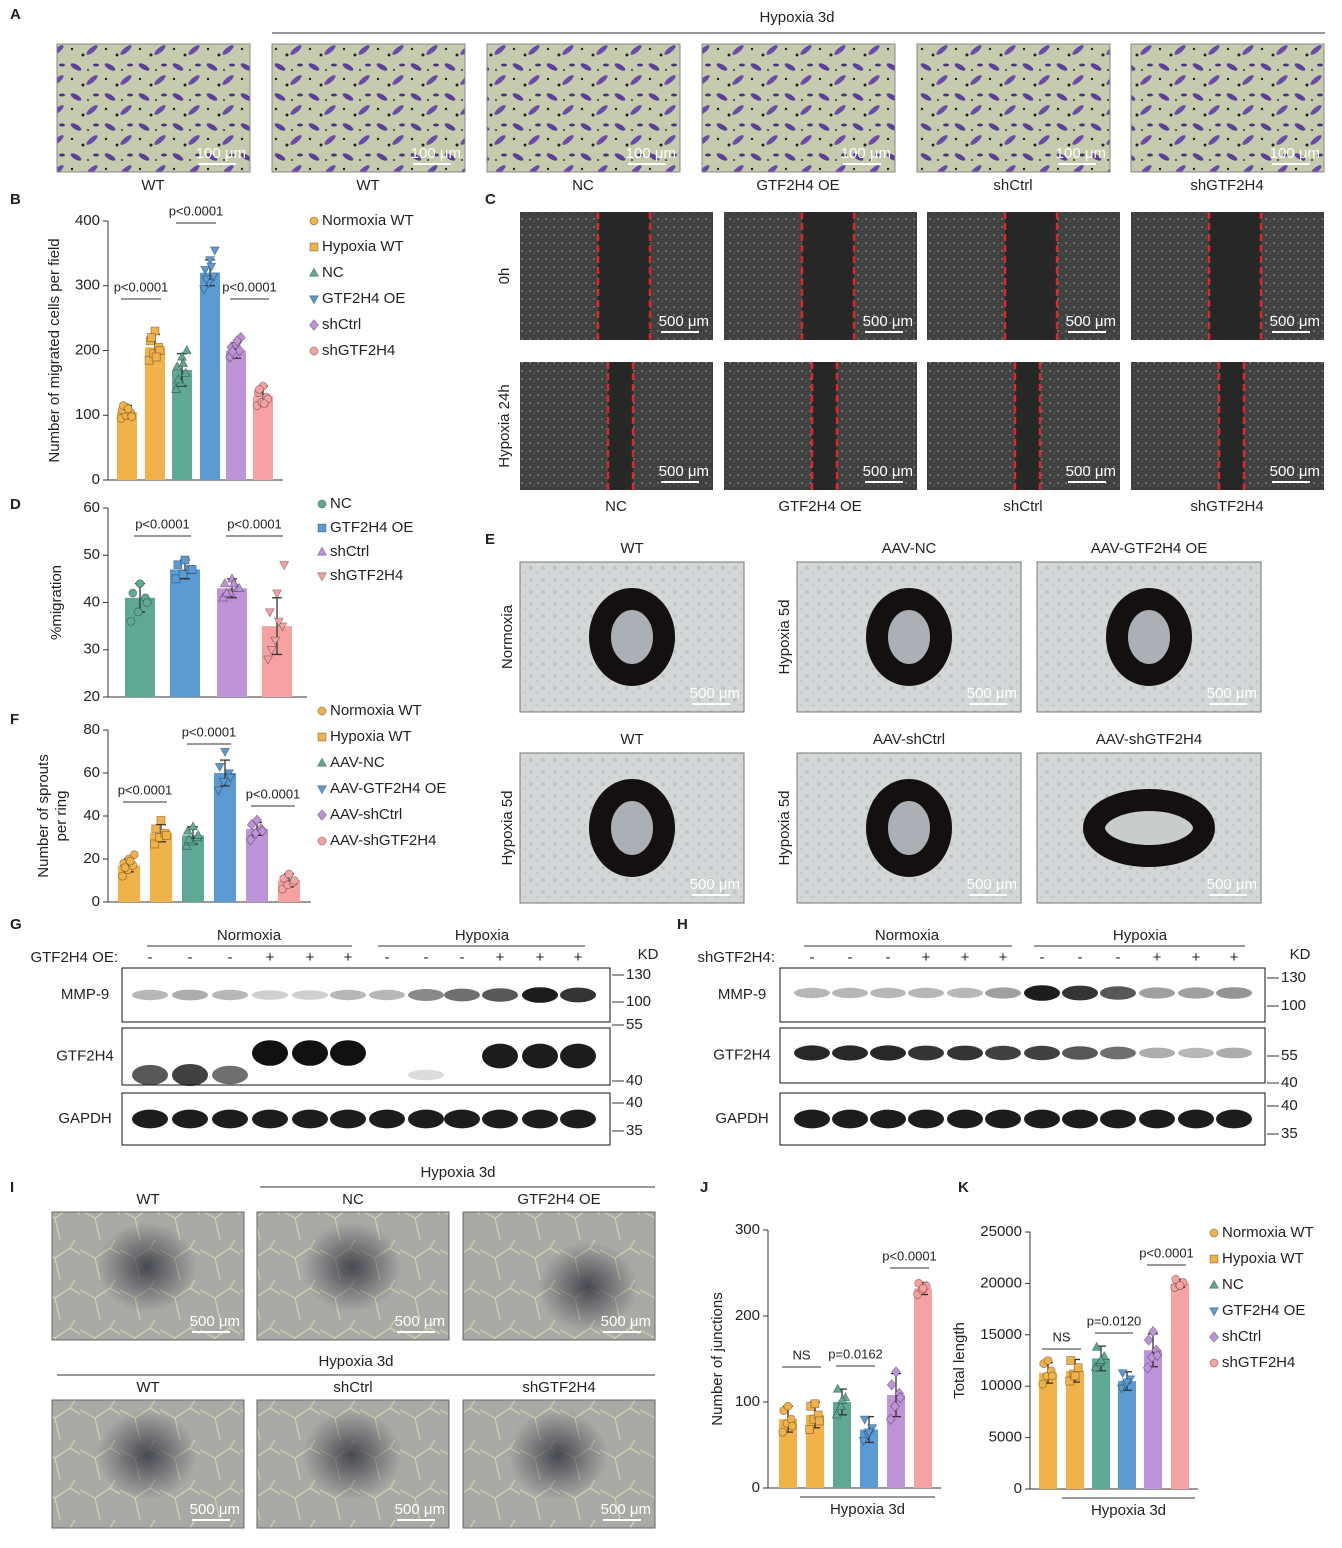 The width and height of the screenshot is (1342, 1548). What do you see at coordinates (363, 246) in the screenshot?
I see `legend-label: Hypoxia WT` at bounding box center [363, 246].